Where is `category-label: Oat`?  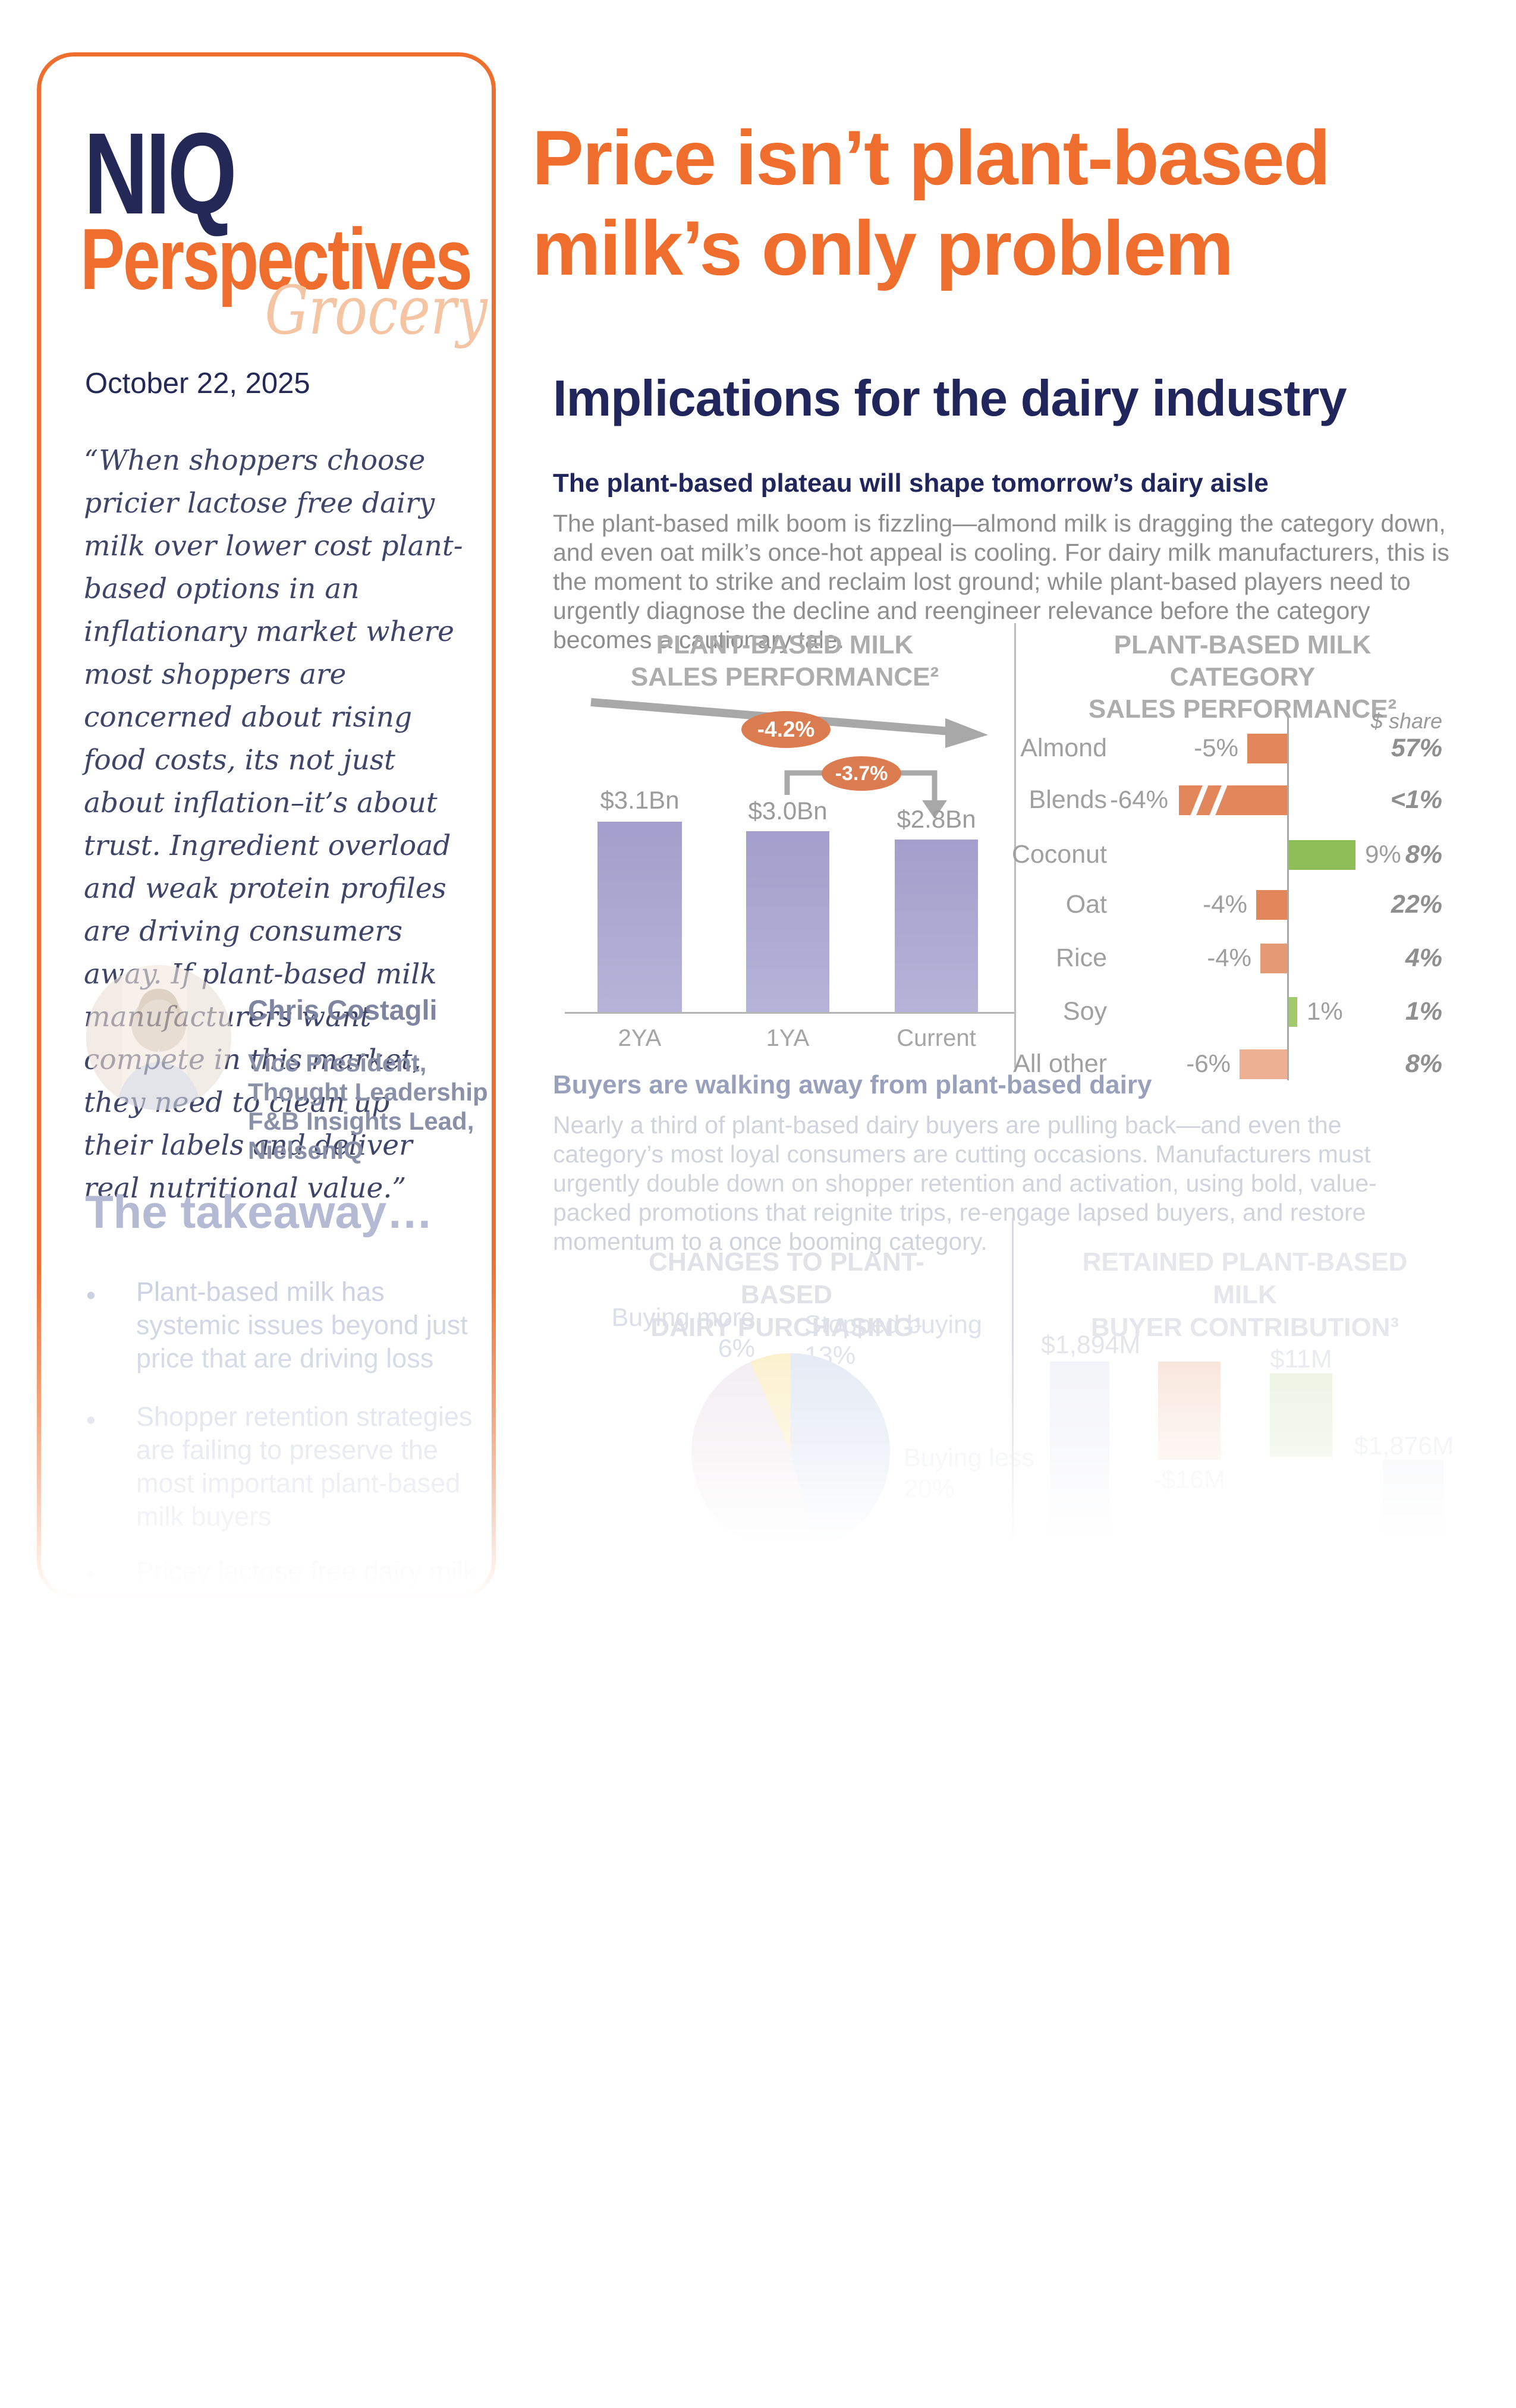
category-label: Oat is located at coordinates (1086, 904).